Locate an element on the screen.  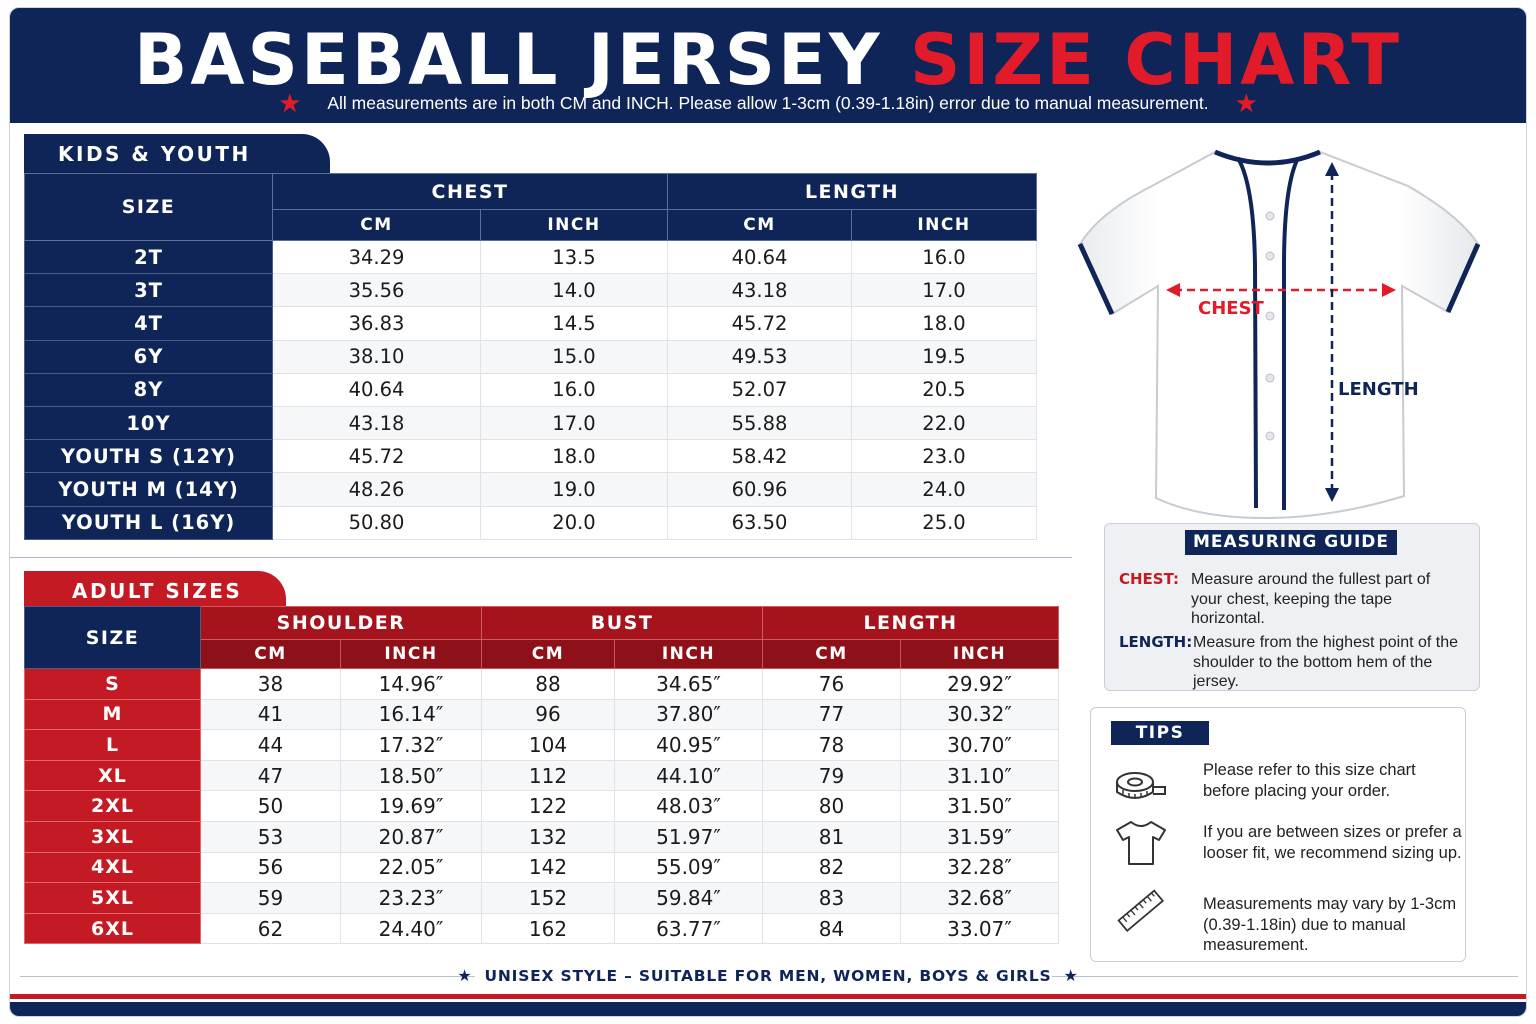
adult-value-cell: 44.10″ is located at coordinates (688, 775).